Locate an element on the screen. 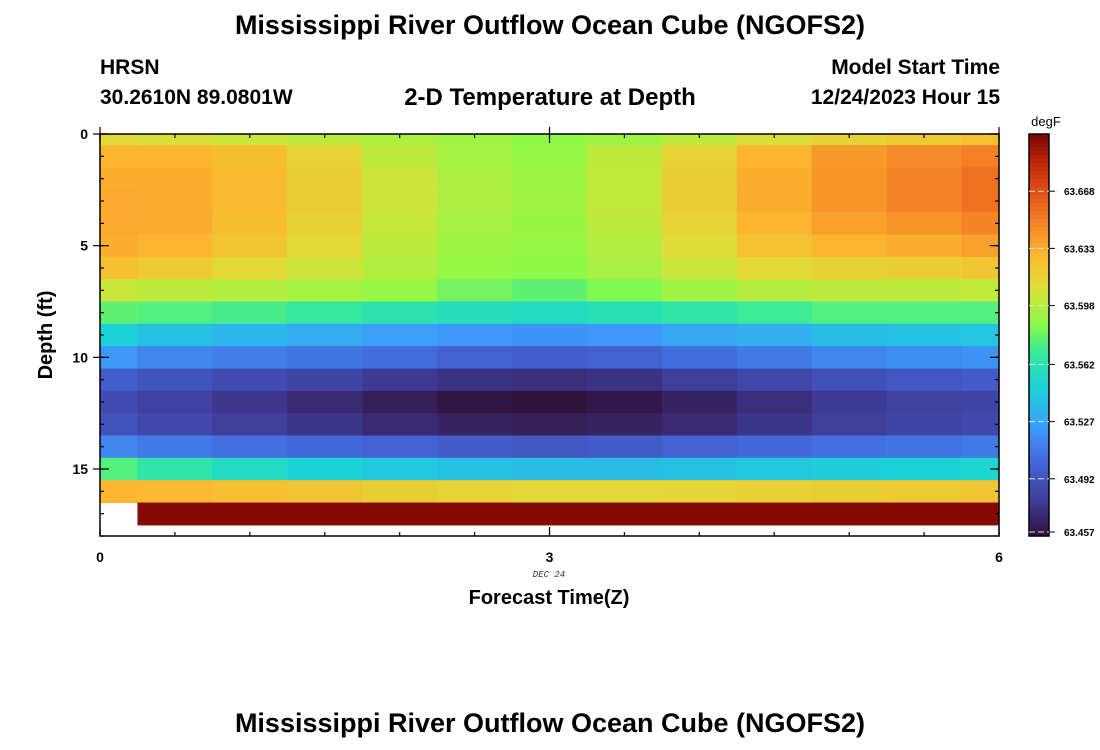  colorbar-tick-label: 63.492 is located at coordinates (1079, 480).